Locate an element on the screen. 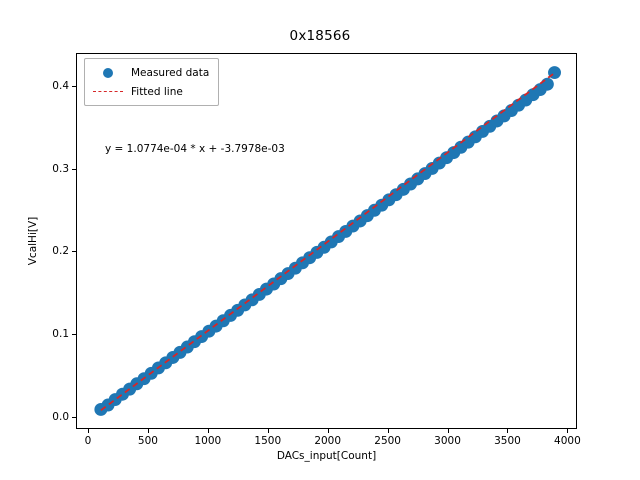  legend-label: Measured data is located at coordinates (170, 72).